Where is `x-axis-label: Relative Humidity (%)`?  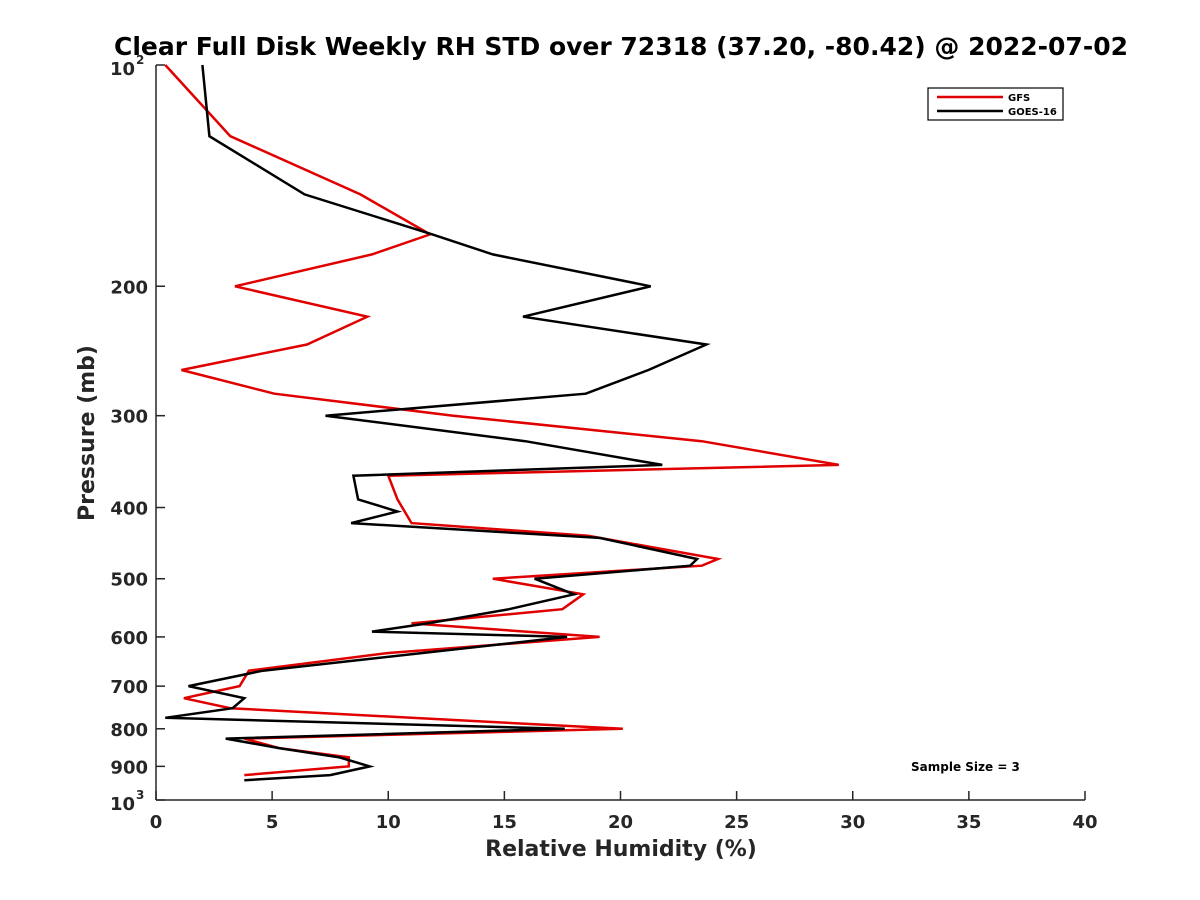
x-axis-label: Relative Humidity (%) is located at coordinates (621, 849).